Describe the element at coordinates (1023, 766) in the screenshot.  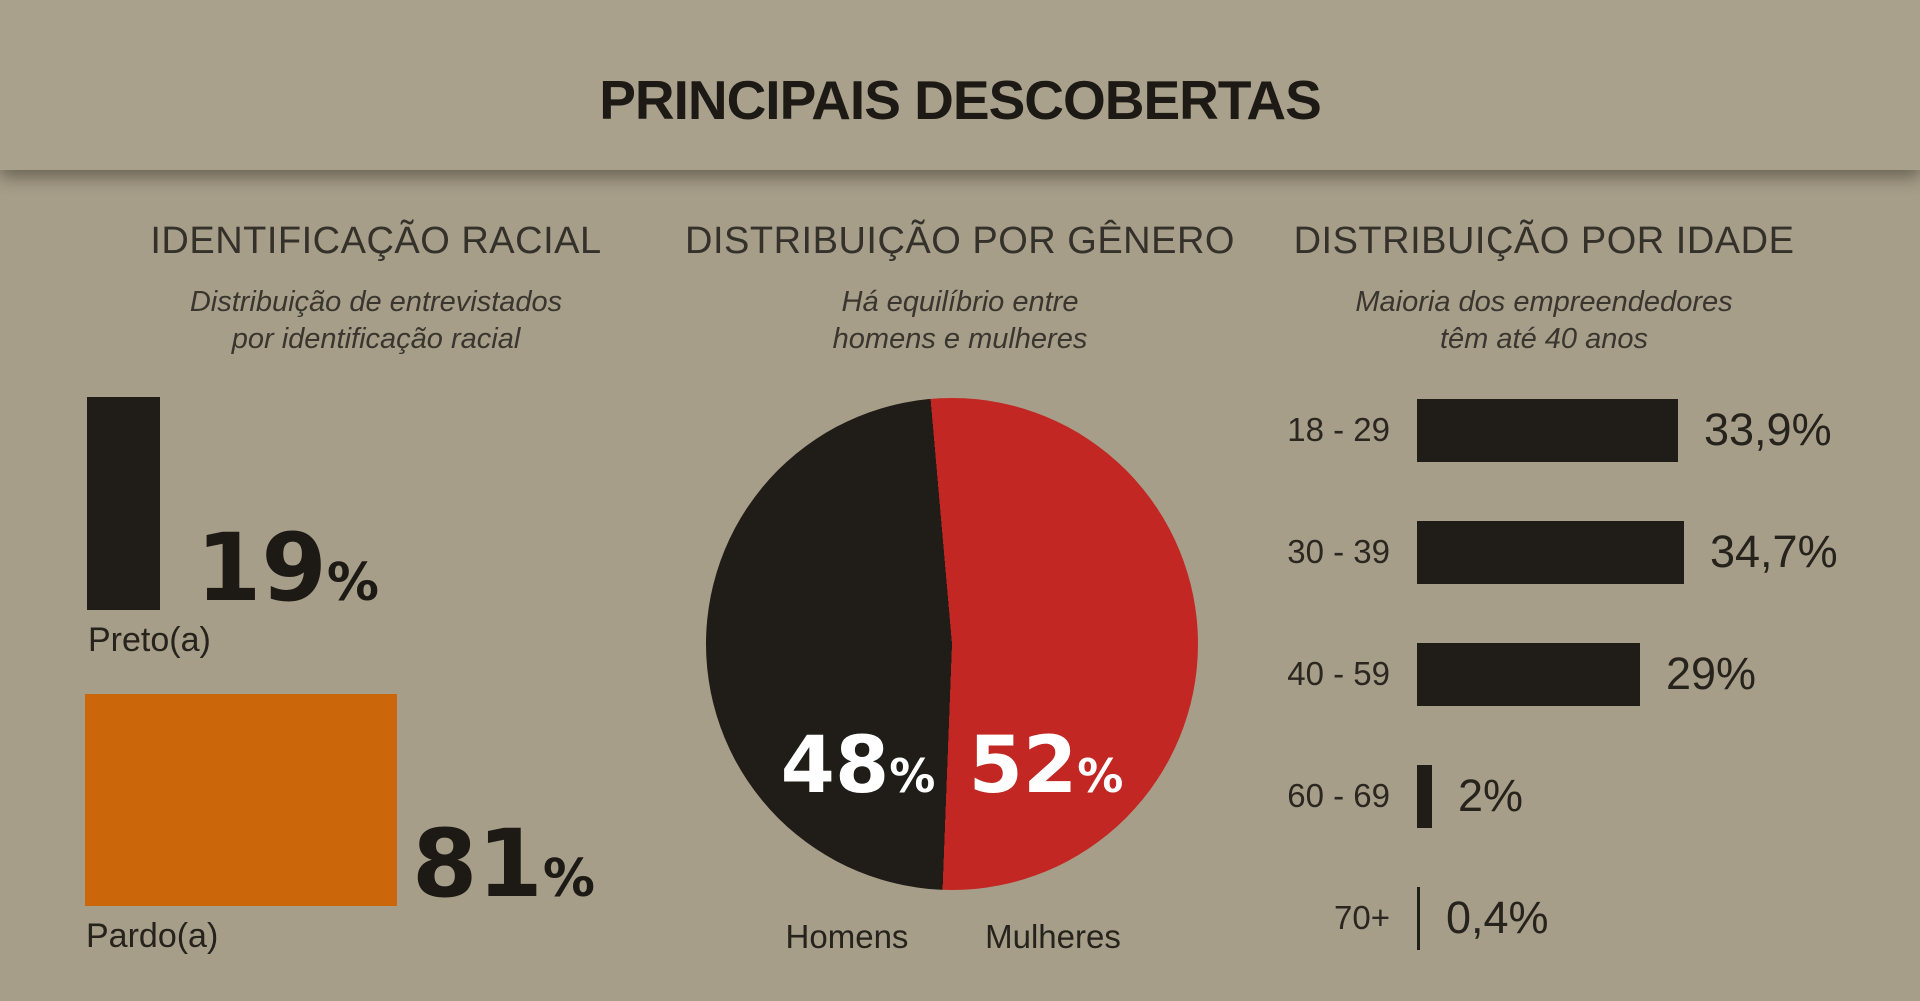
I see `gender-value-mulheres-number: 52` at that location.